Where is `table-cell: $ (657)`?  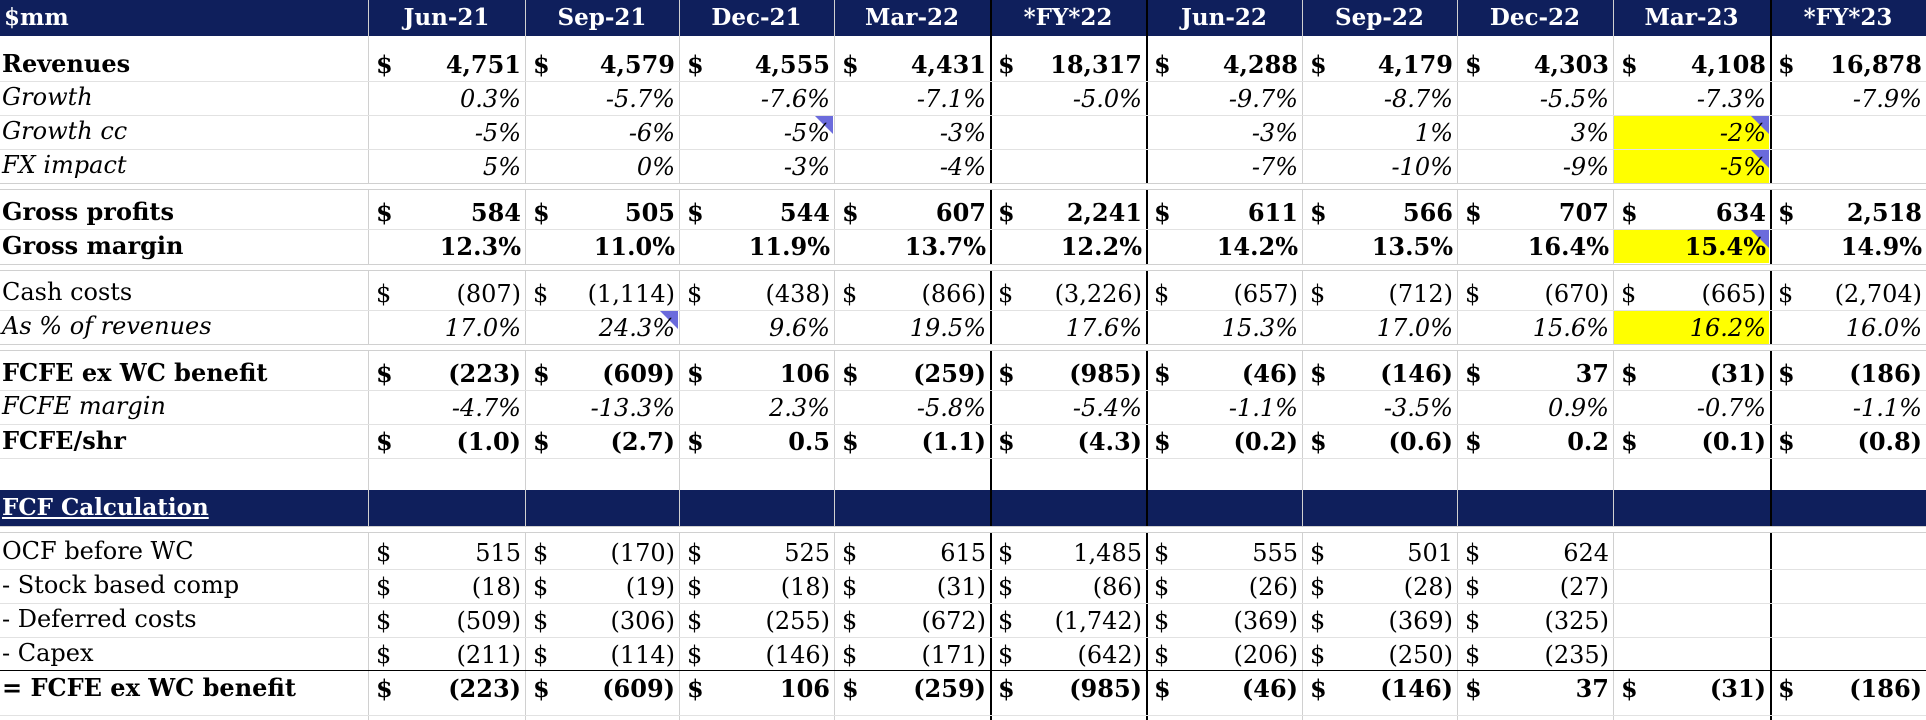
table-cell: $ (657) is located at coordinates (1224, 293).